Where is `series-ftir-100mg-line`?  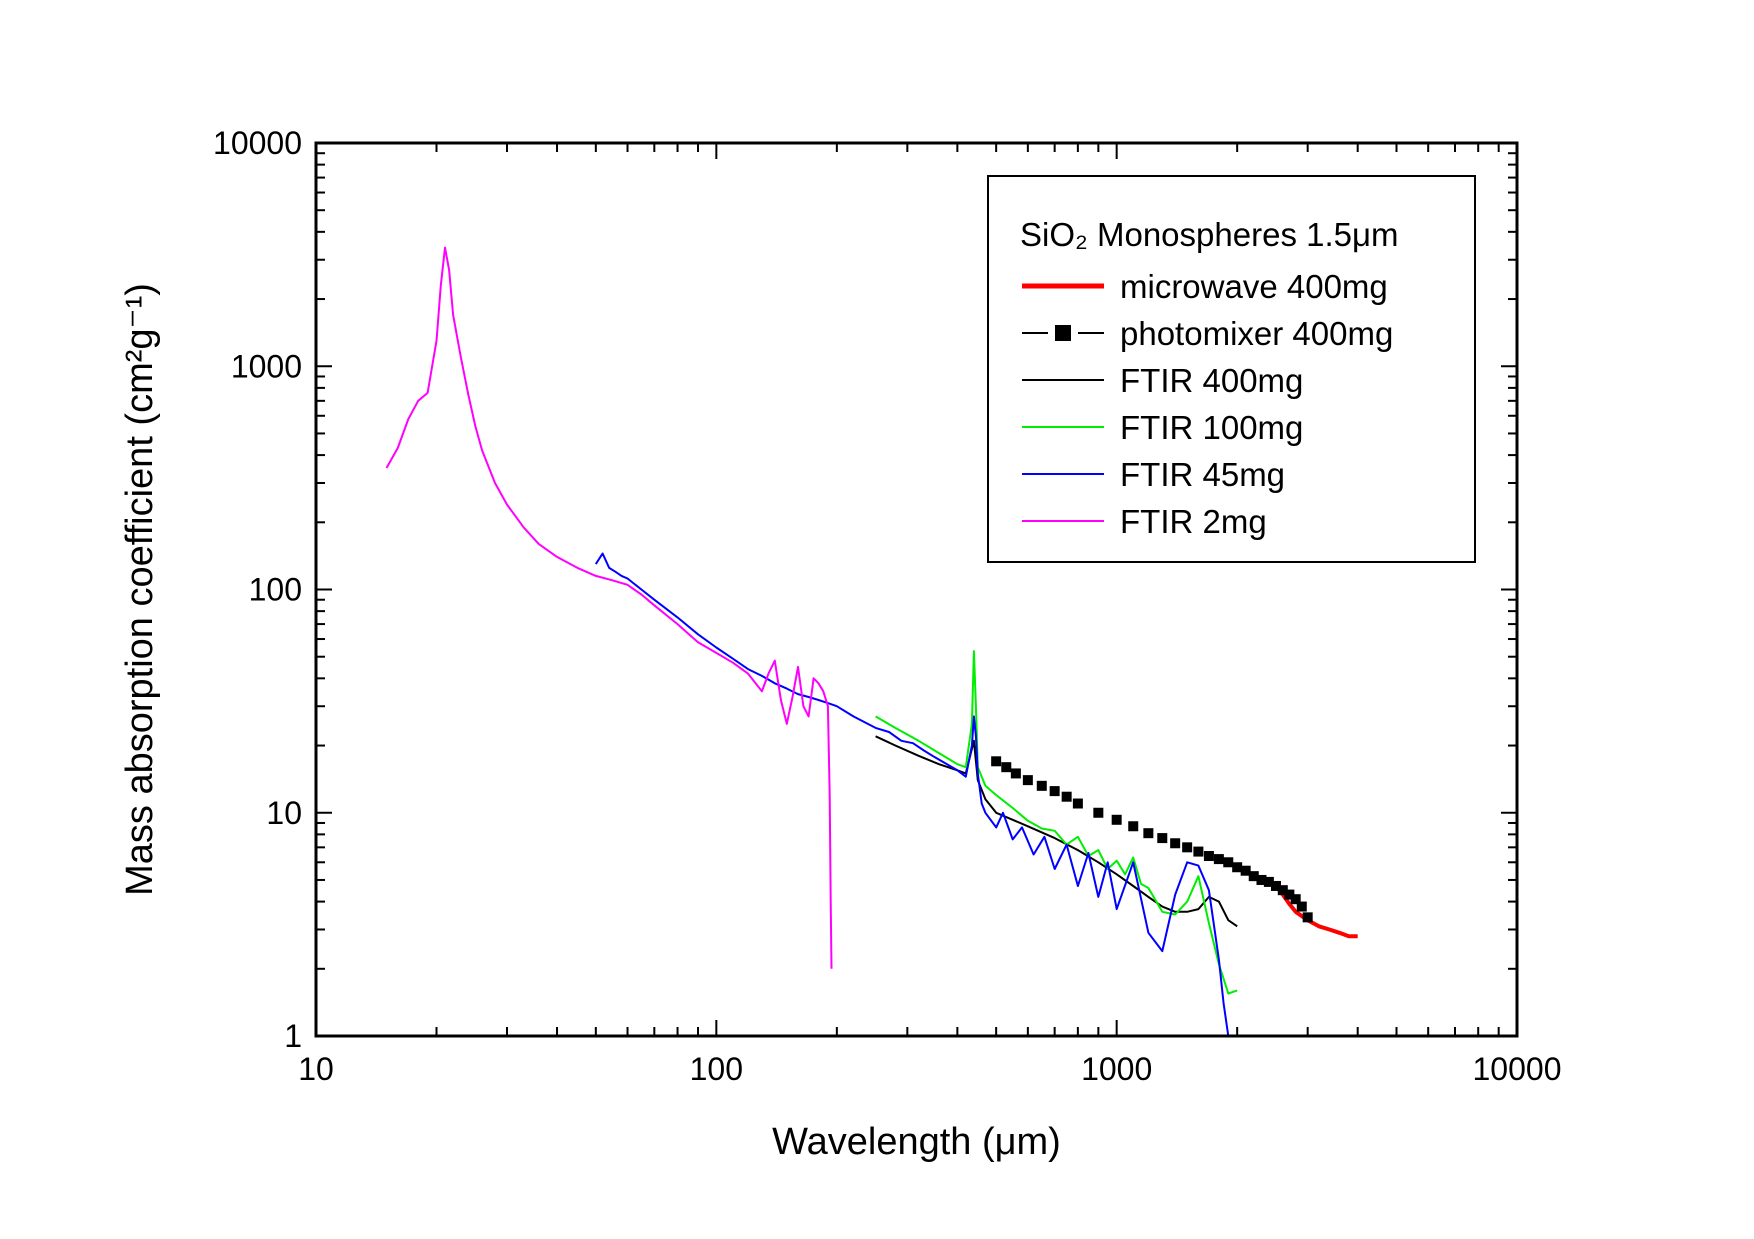
series-ftir-100mg-line is located at coordinates (1056, 822).